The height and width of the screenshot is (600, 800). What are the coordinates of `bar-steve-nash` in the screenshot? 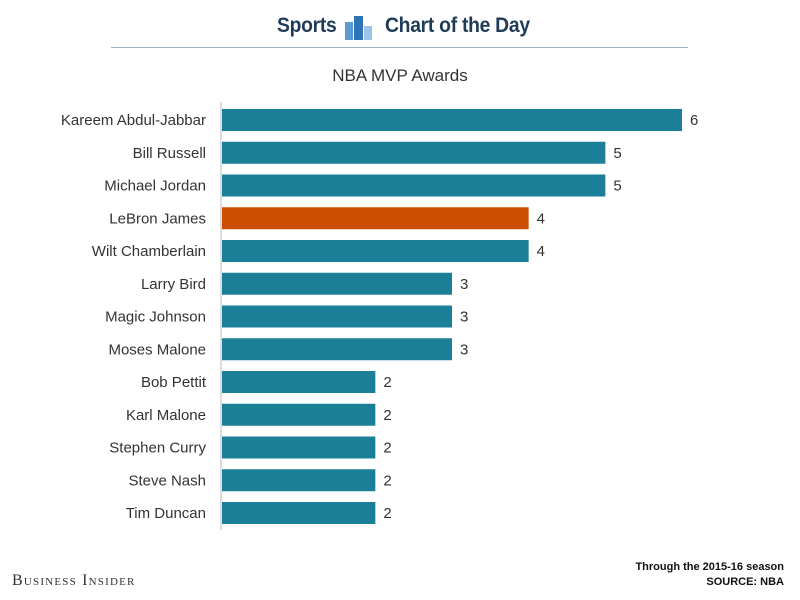 It's located at (299, 480).